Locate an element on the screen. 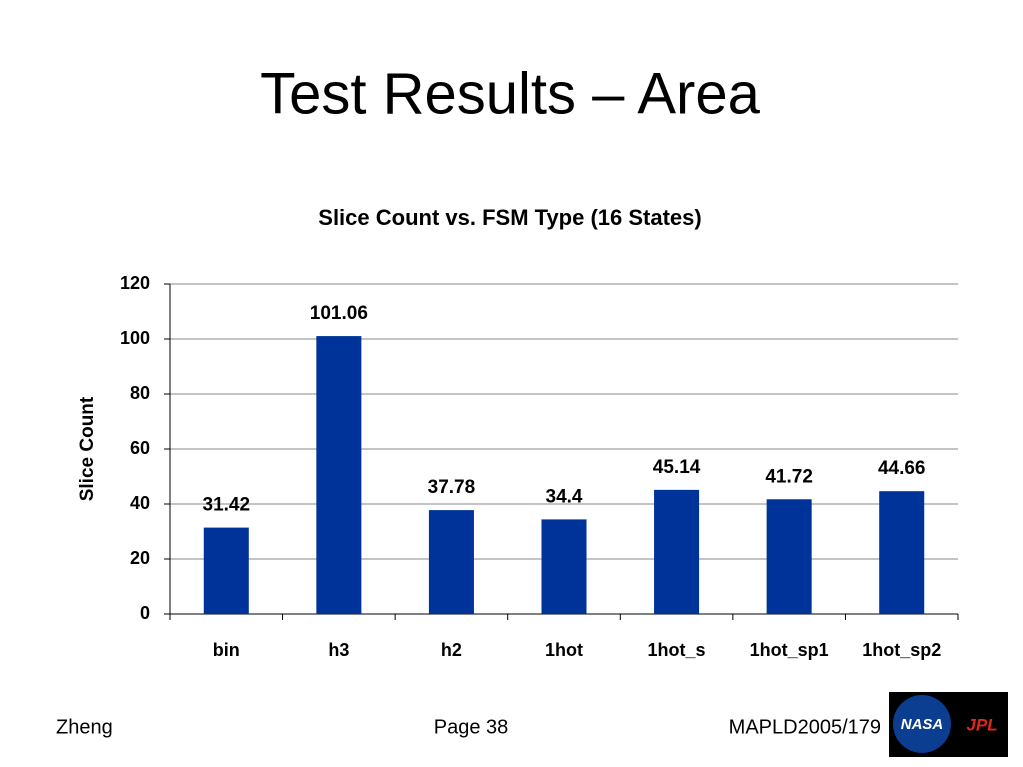 The width and height of the screenshot is (1023, 767). value-label: 45.14 is located at coordinates (677, 467).